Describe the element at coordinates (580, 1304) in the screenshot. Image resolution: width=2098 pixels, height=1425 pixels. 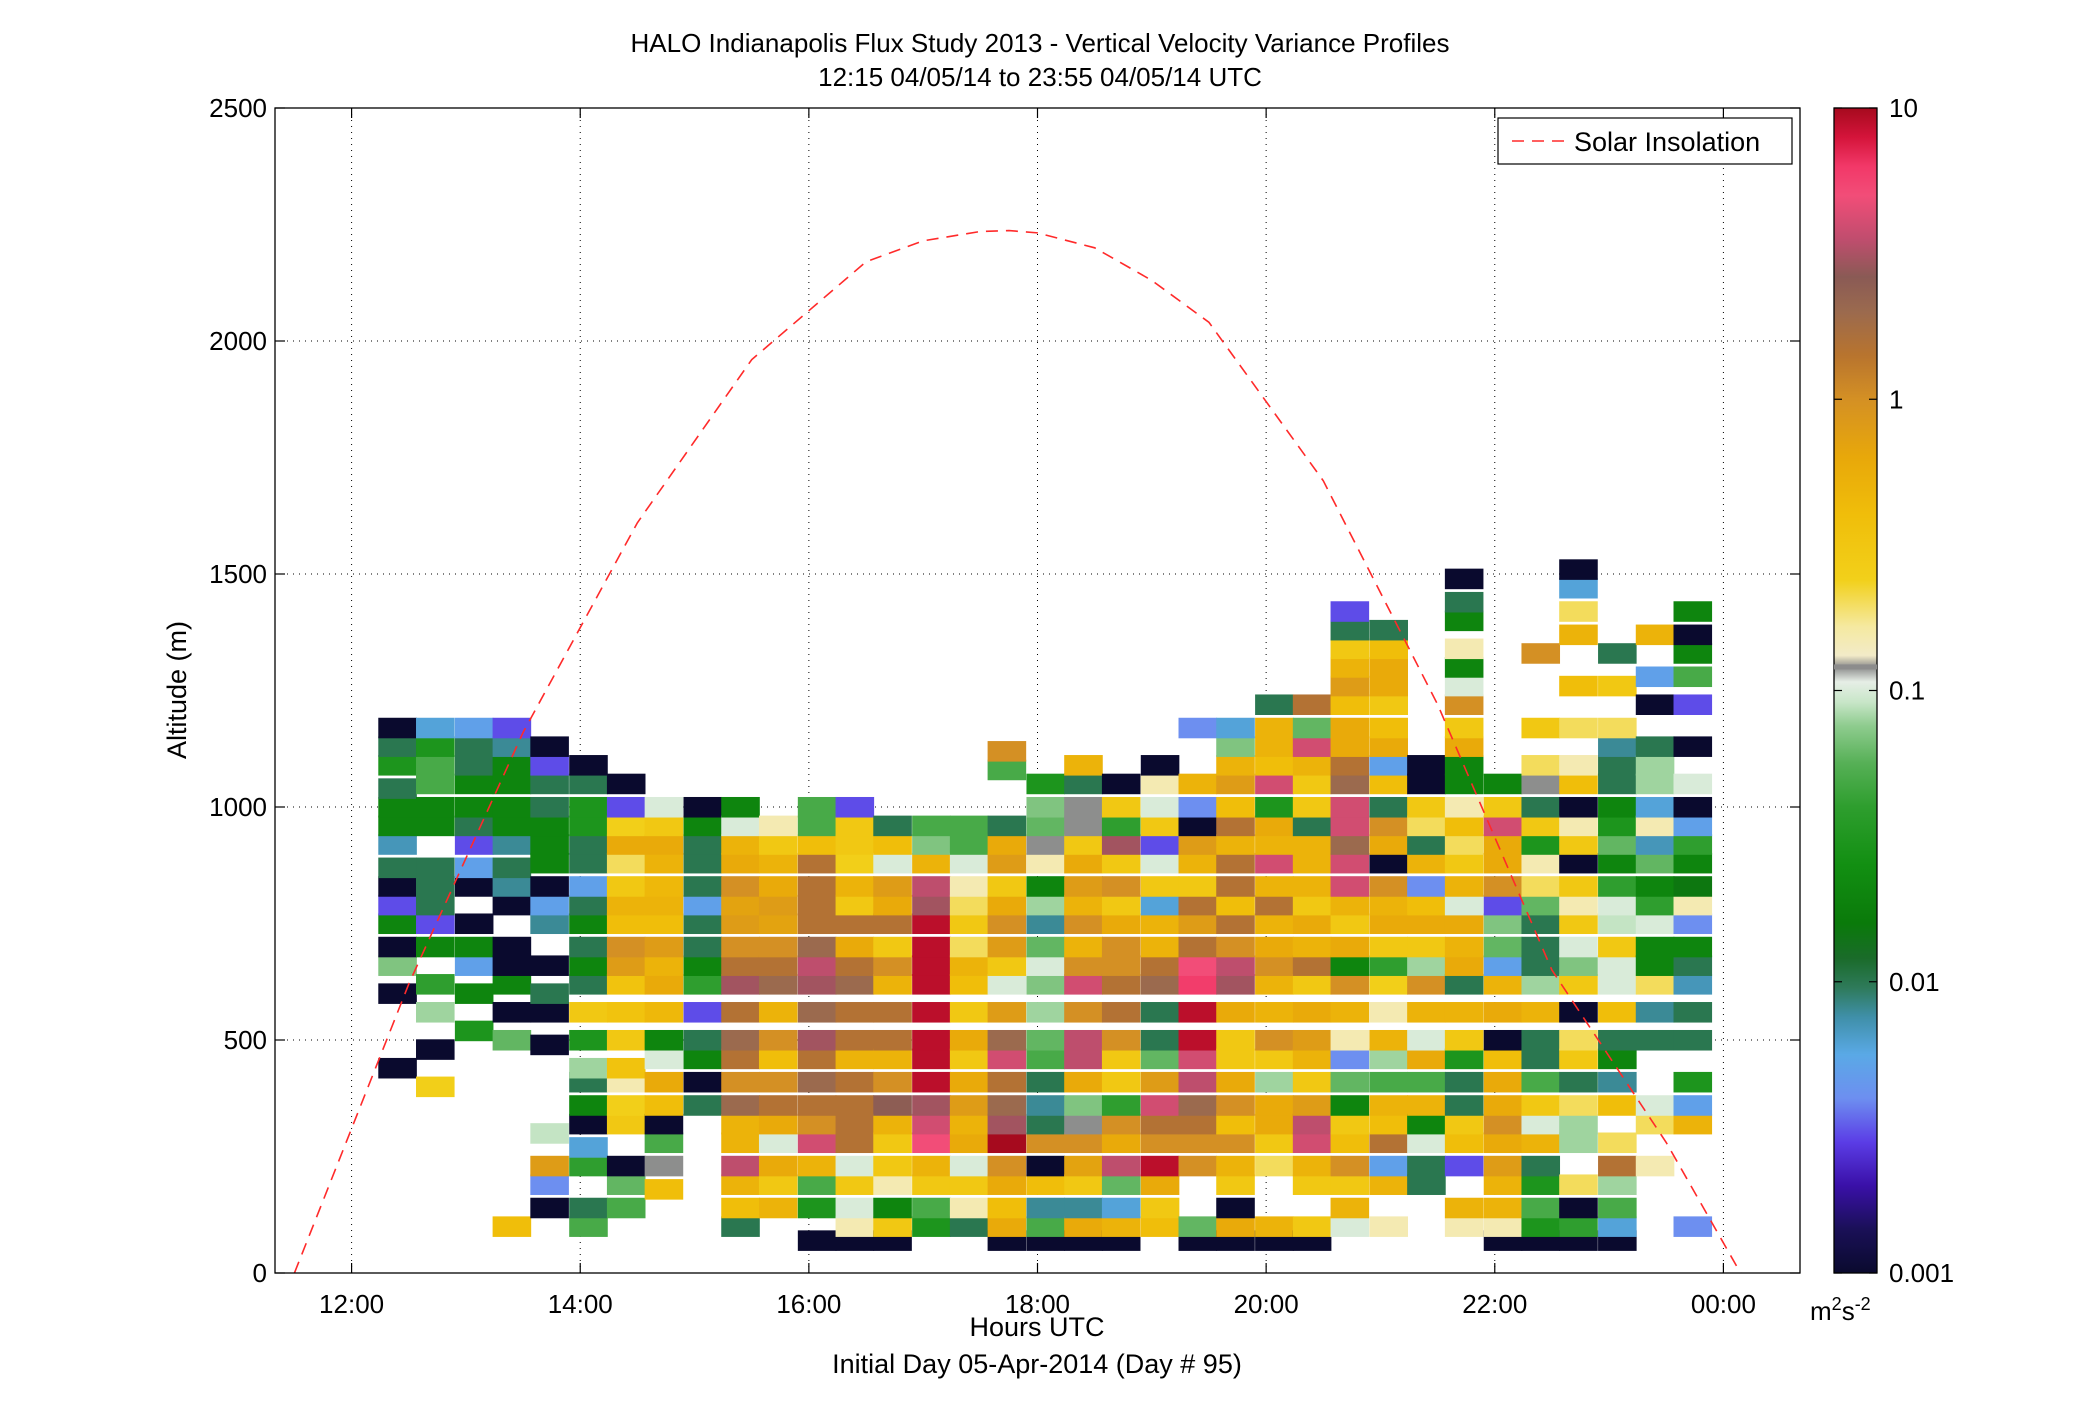
I see `x-tick-label: 14:00` at that location.